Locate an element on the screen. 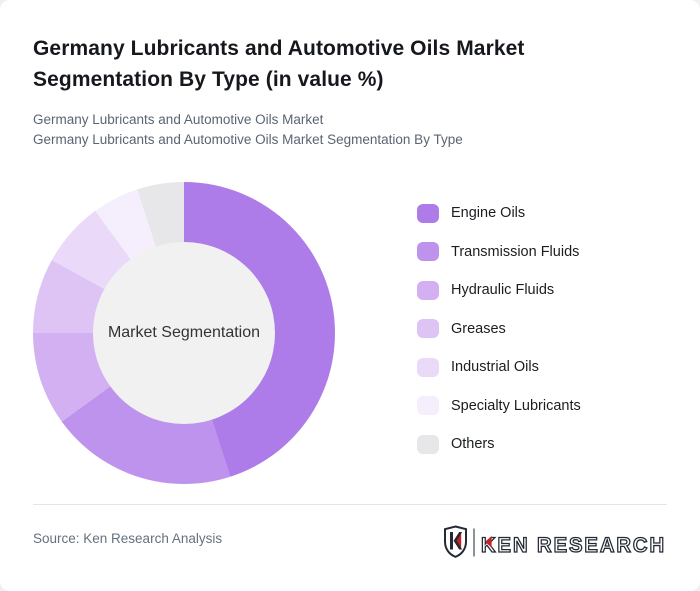 The height and width of the screenshot is (591, 700). logo-wordmark: KEN RESEARCH is located at coordinates (573, 545).